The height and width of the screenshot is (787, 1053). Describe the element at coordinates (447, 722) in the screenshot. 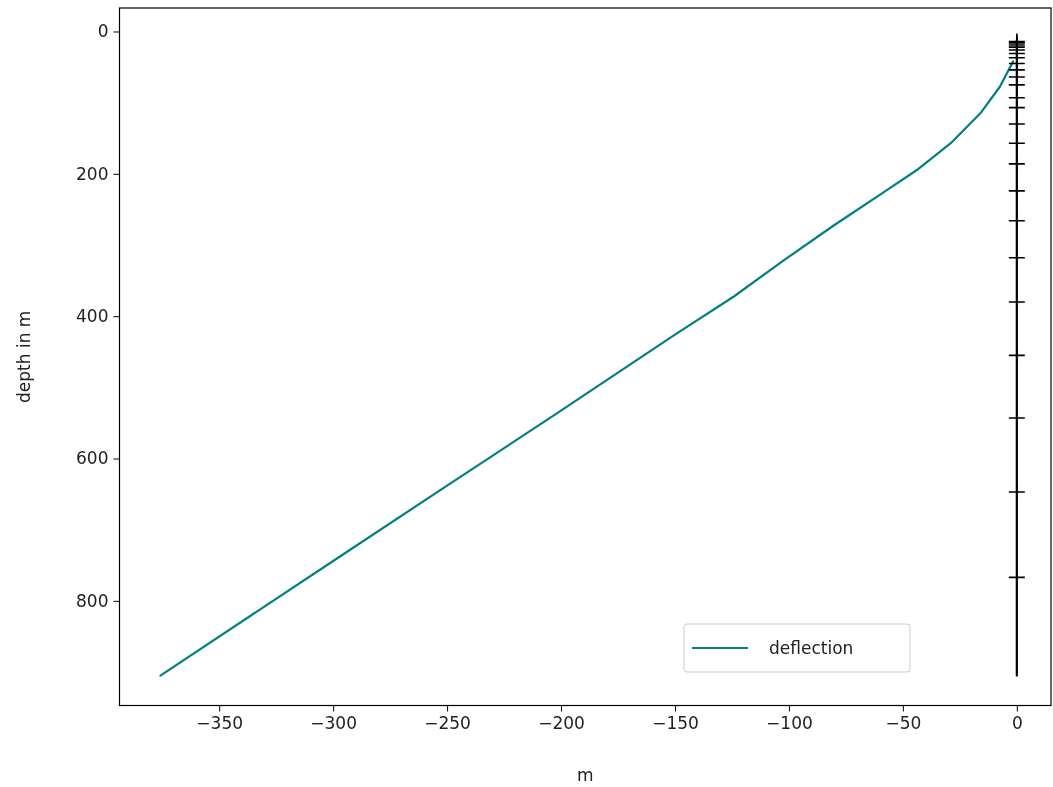

I see `x-tick-label: −250` at that location.